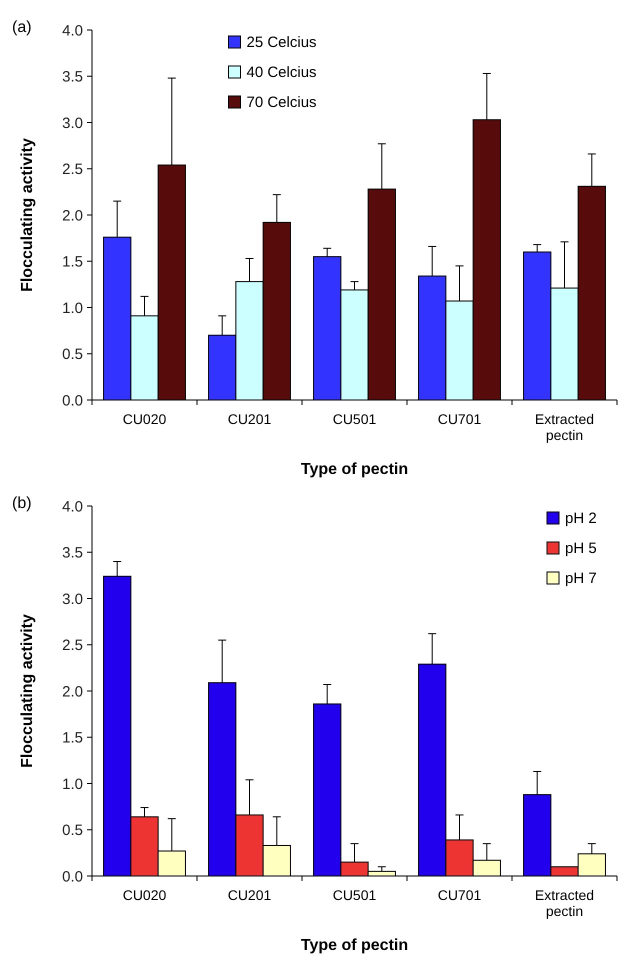  I want to click on legend-label: pH 5, so click(581, 548).